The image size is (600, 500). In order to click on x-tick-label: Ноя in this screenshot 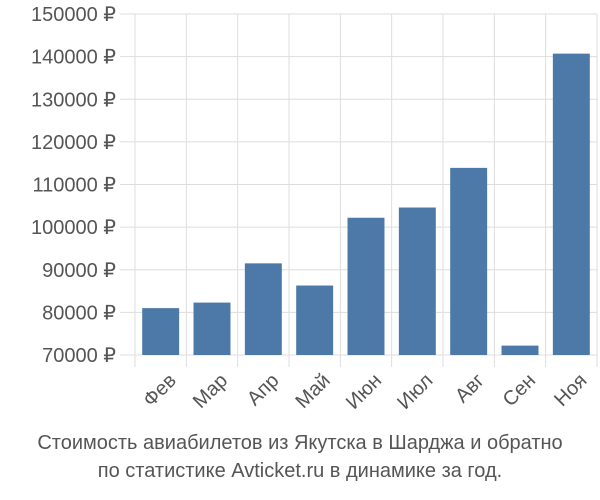, I will do `click(570, 390)`.